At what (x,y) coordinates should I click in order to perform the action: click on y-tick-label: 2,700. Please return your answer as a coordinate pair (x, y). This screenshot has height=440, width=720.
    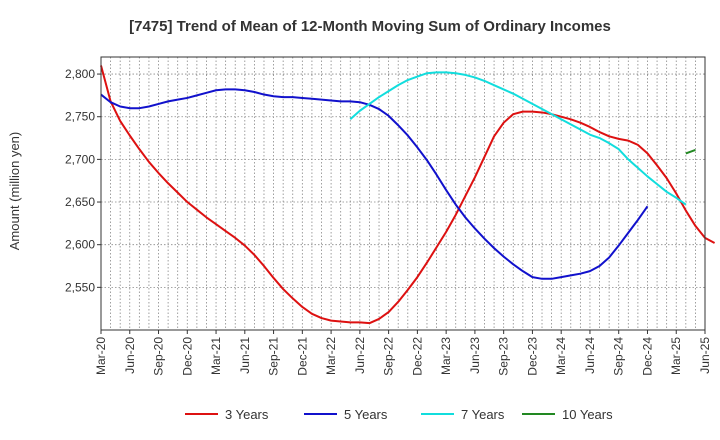
    Looking at the image, I should click on (80, 159).